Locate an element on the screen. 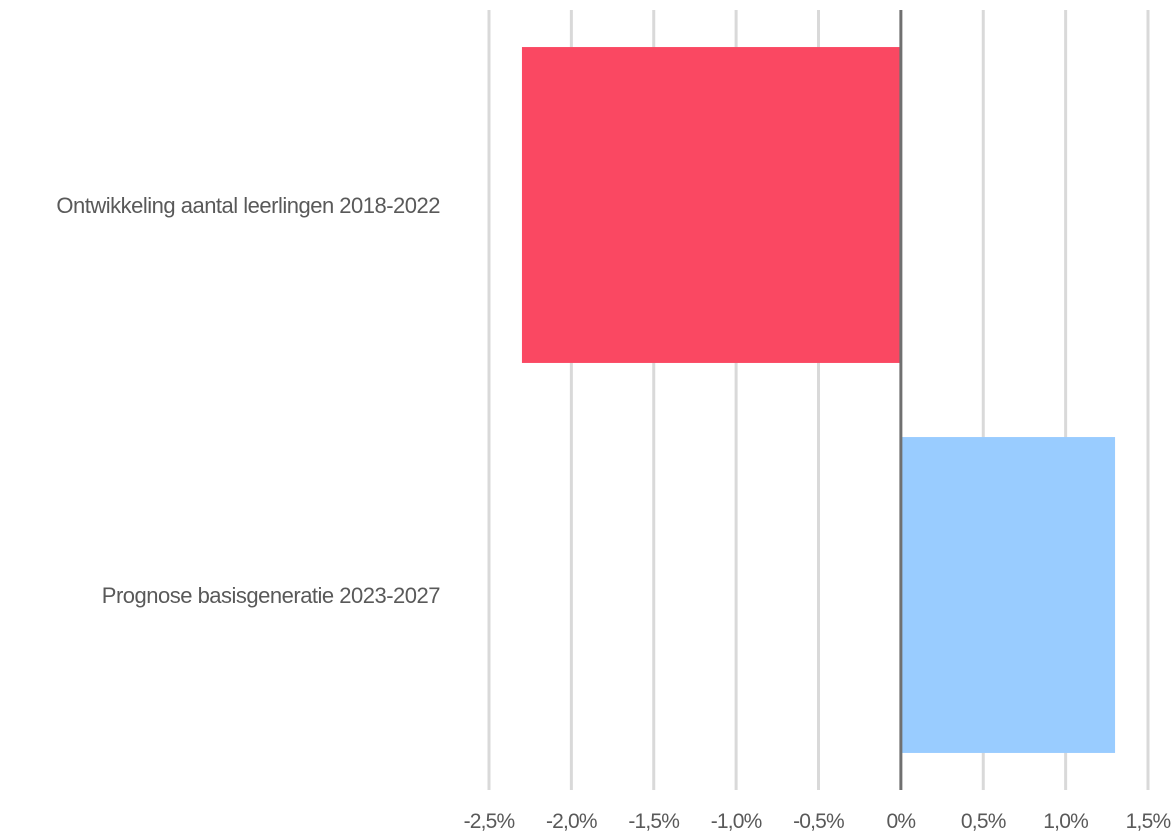  x-tick-label: -2,0% is located at coordinates (571, 821).